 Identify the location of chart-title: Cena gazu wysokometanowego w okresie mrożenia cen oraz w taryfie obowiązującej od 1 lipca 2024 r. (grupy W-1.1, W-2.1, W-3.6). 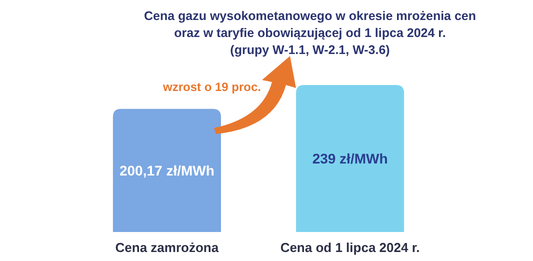
(310, 33).